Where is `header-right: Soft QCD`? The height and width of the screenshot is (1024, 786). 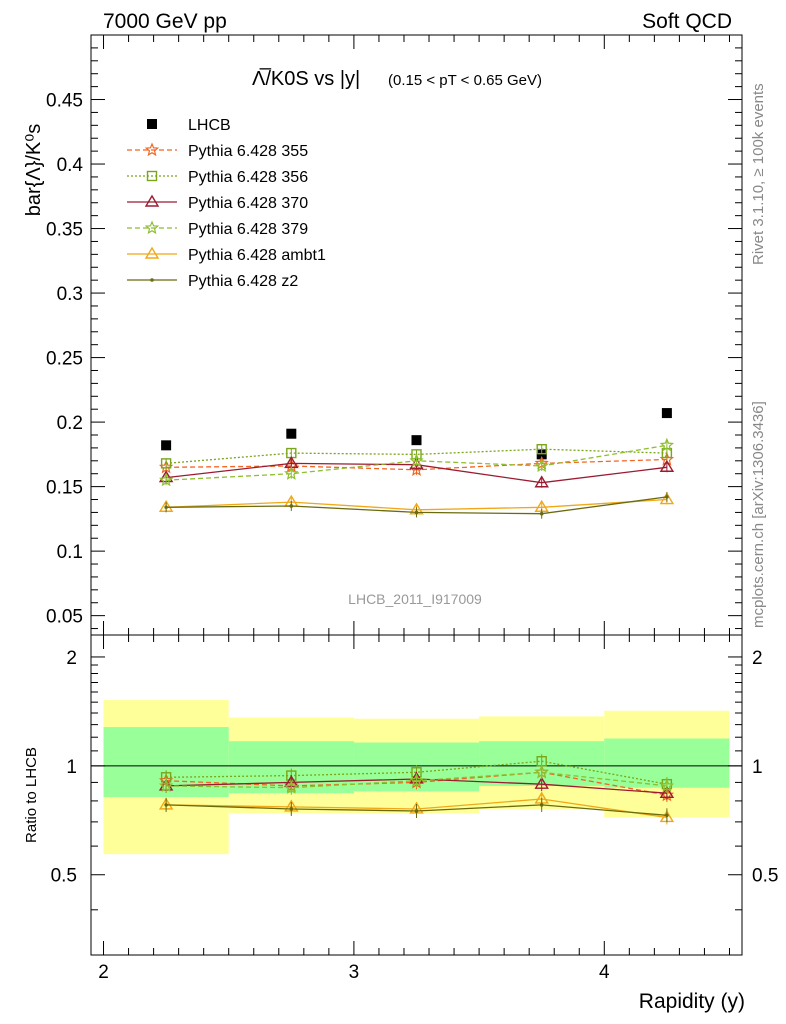
header-right: Soft QCD is located at coordinates (687, 21).